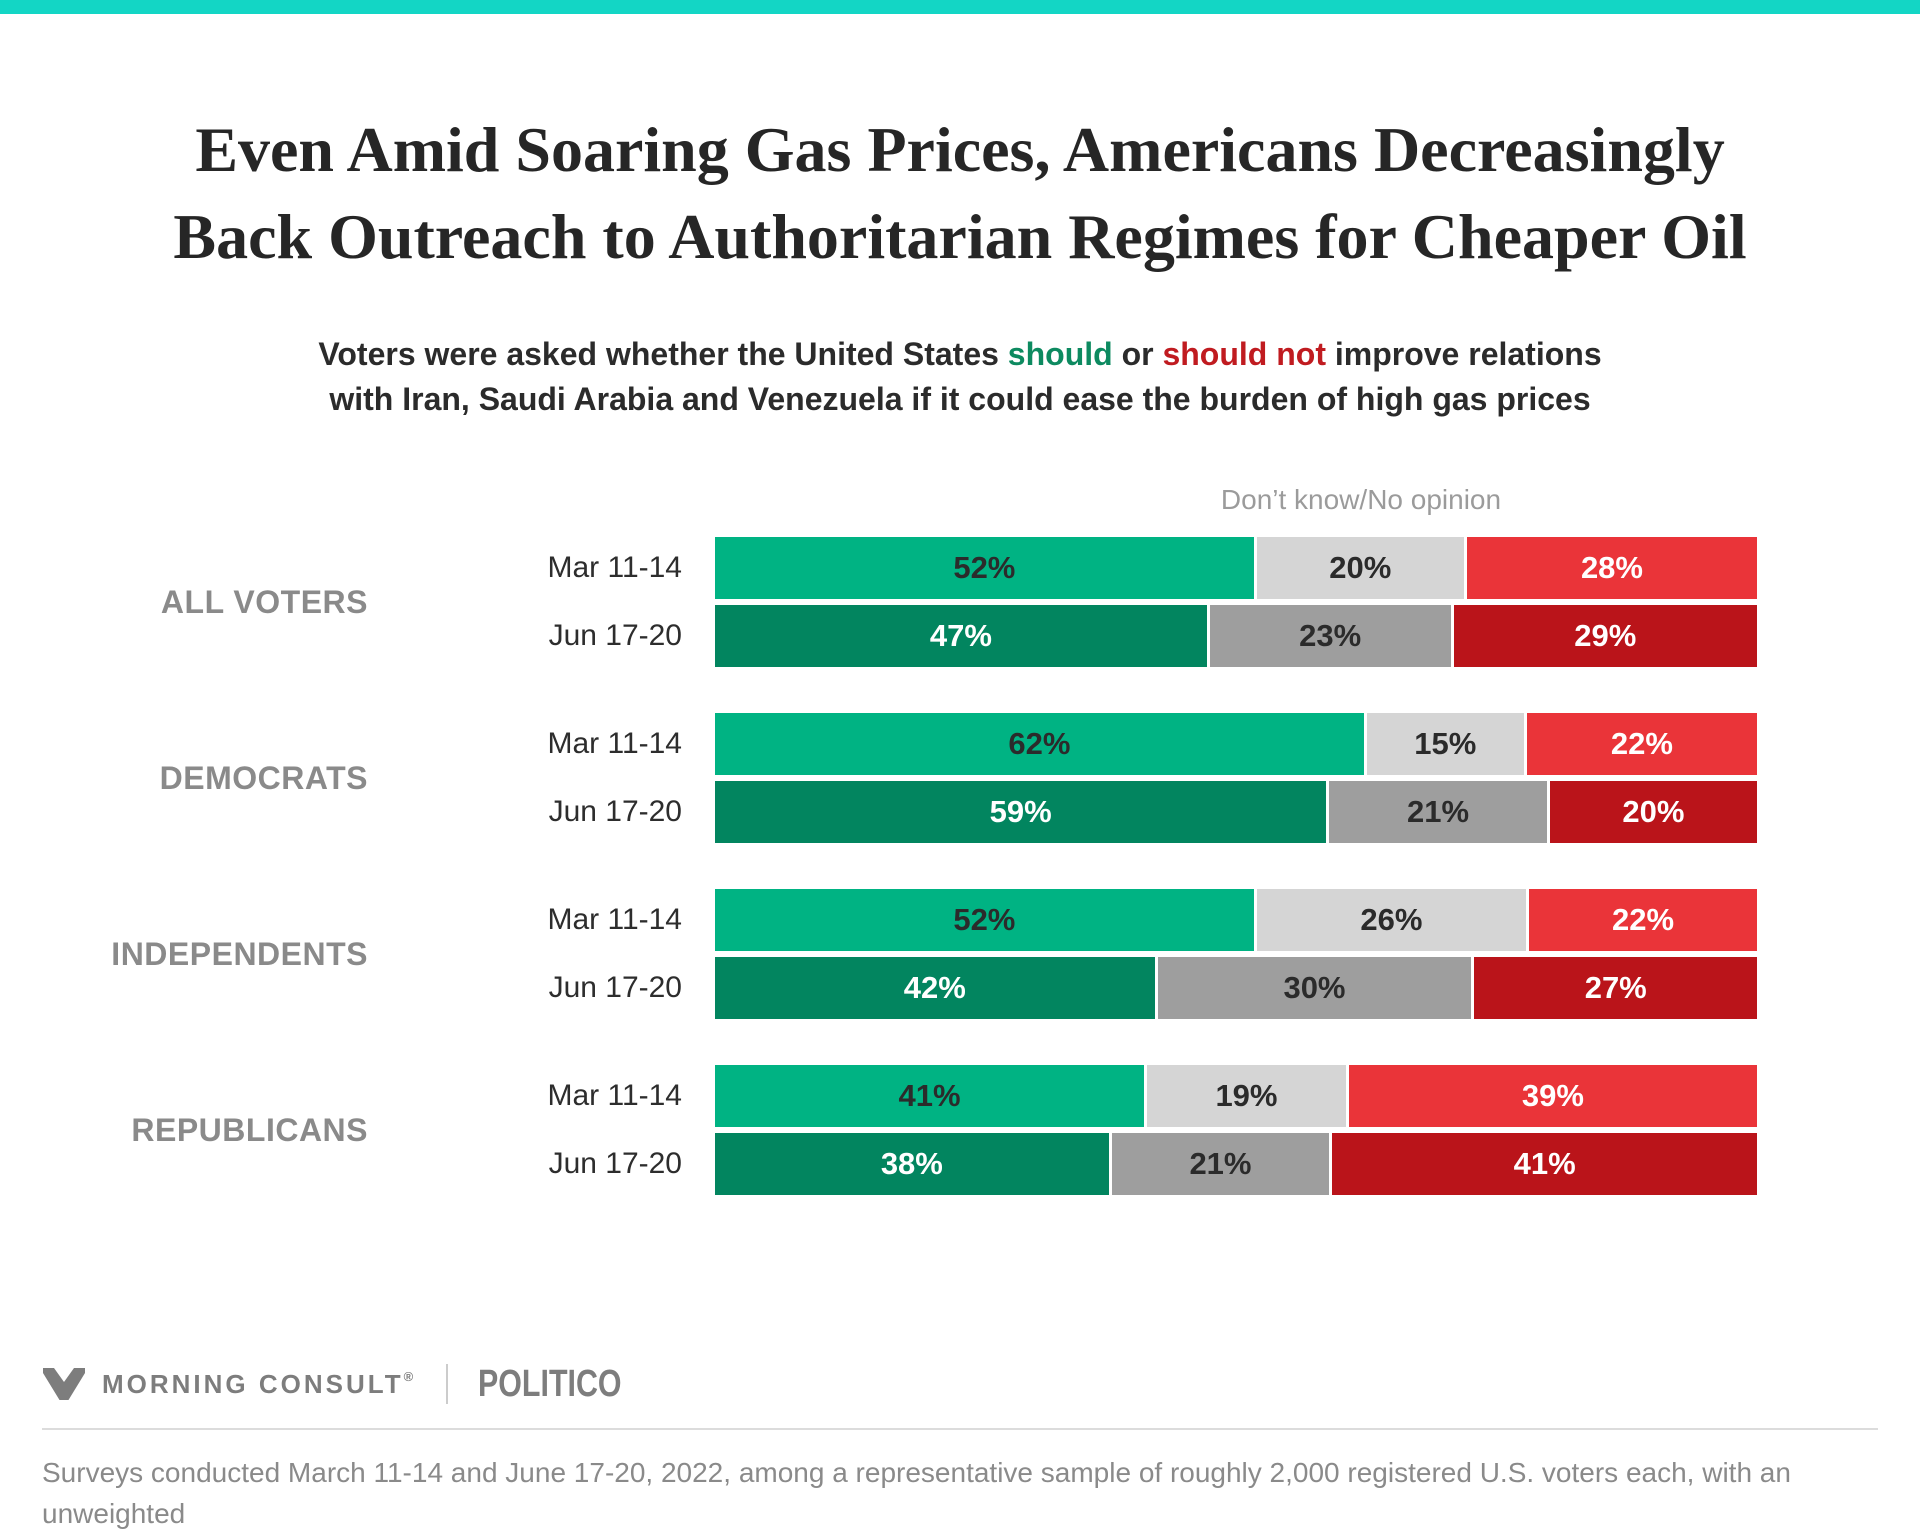 The image size is (1920, 1536). I want to click on segment-should: 59%, so click(1021, 812).